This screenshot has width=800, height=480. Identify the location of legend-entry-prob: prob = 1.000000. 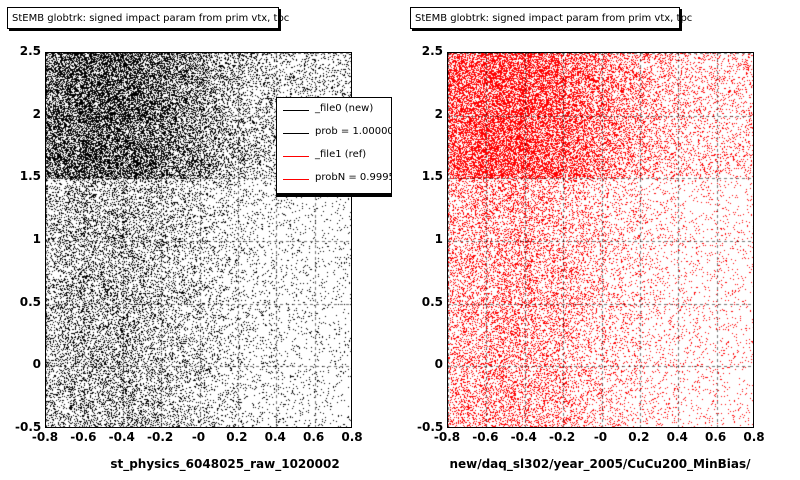
(334, 133).